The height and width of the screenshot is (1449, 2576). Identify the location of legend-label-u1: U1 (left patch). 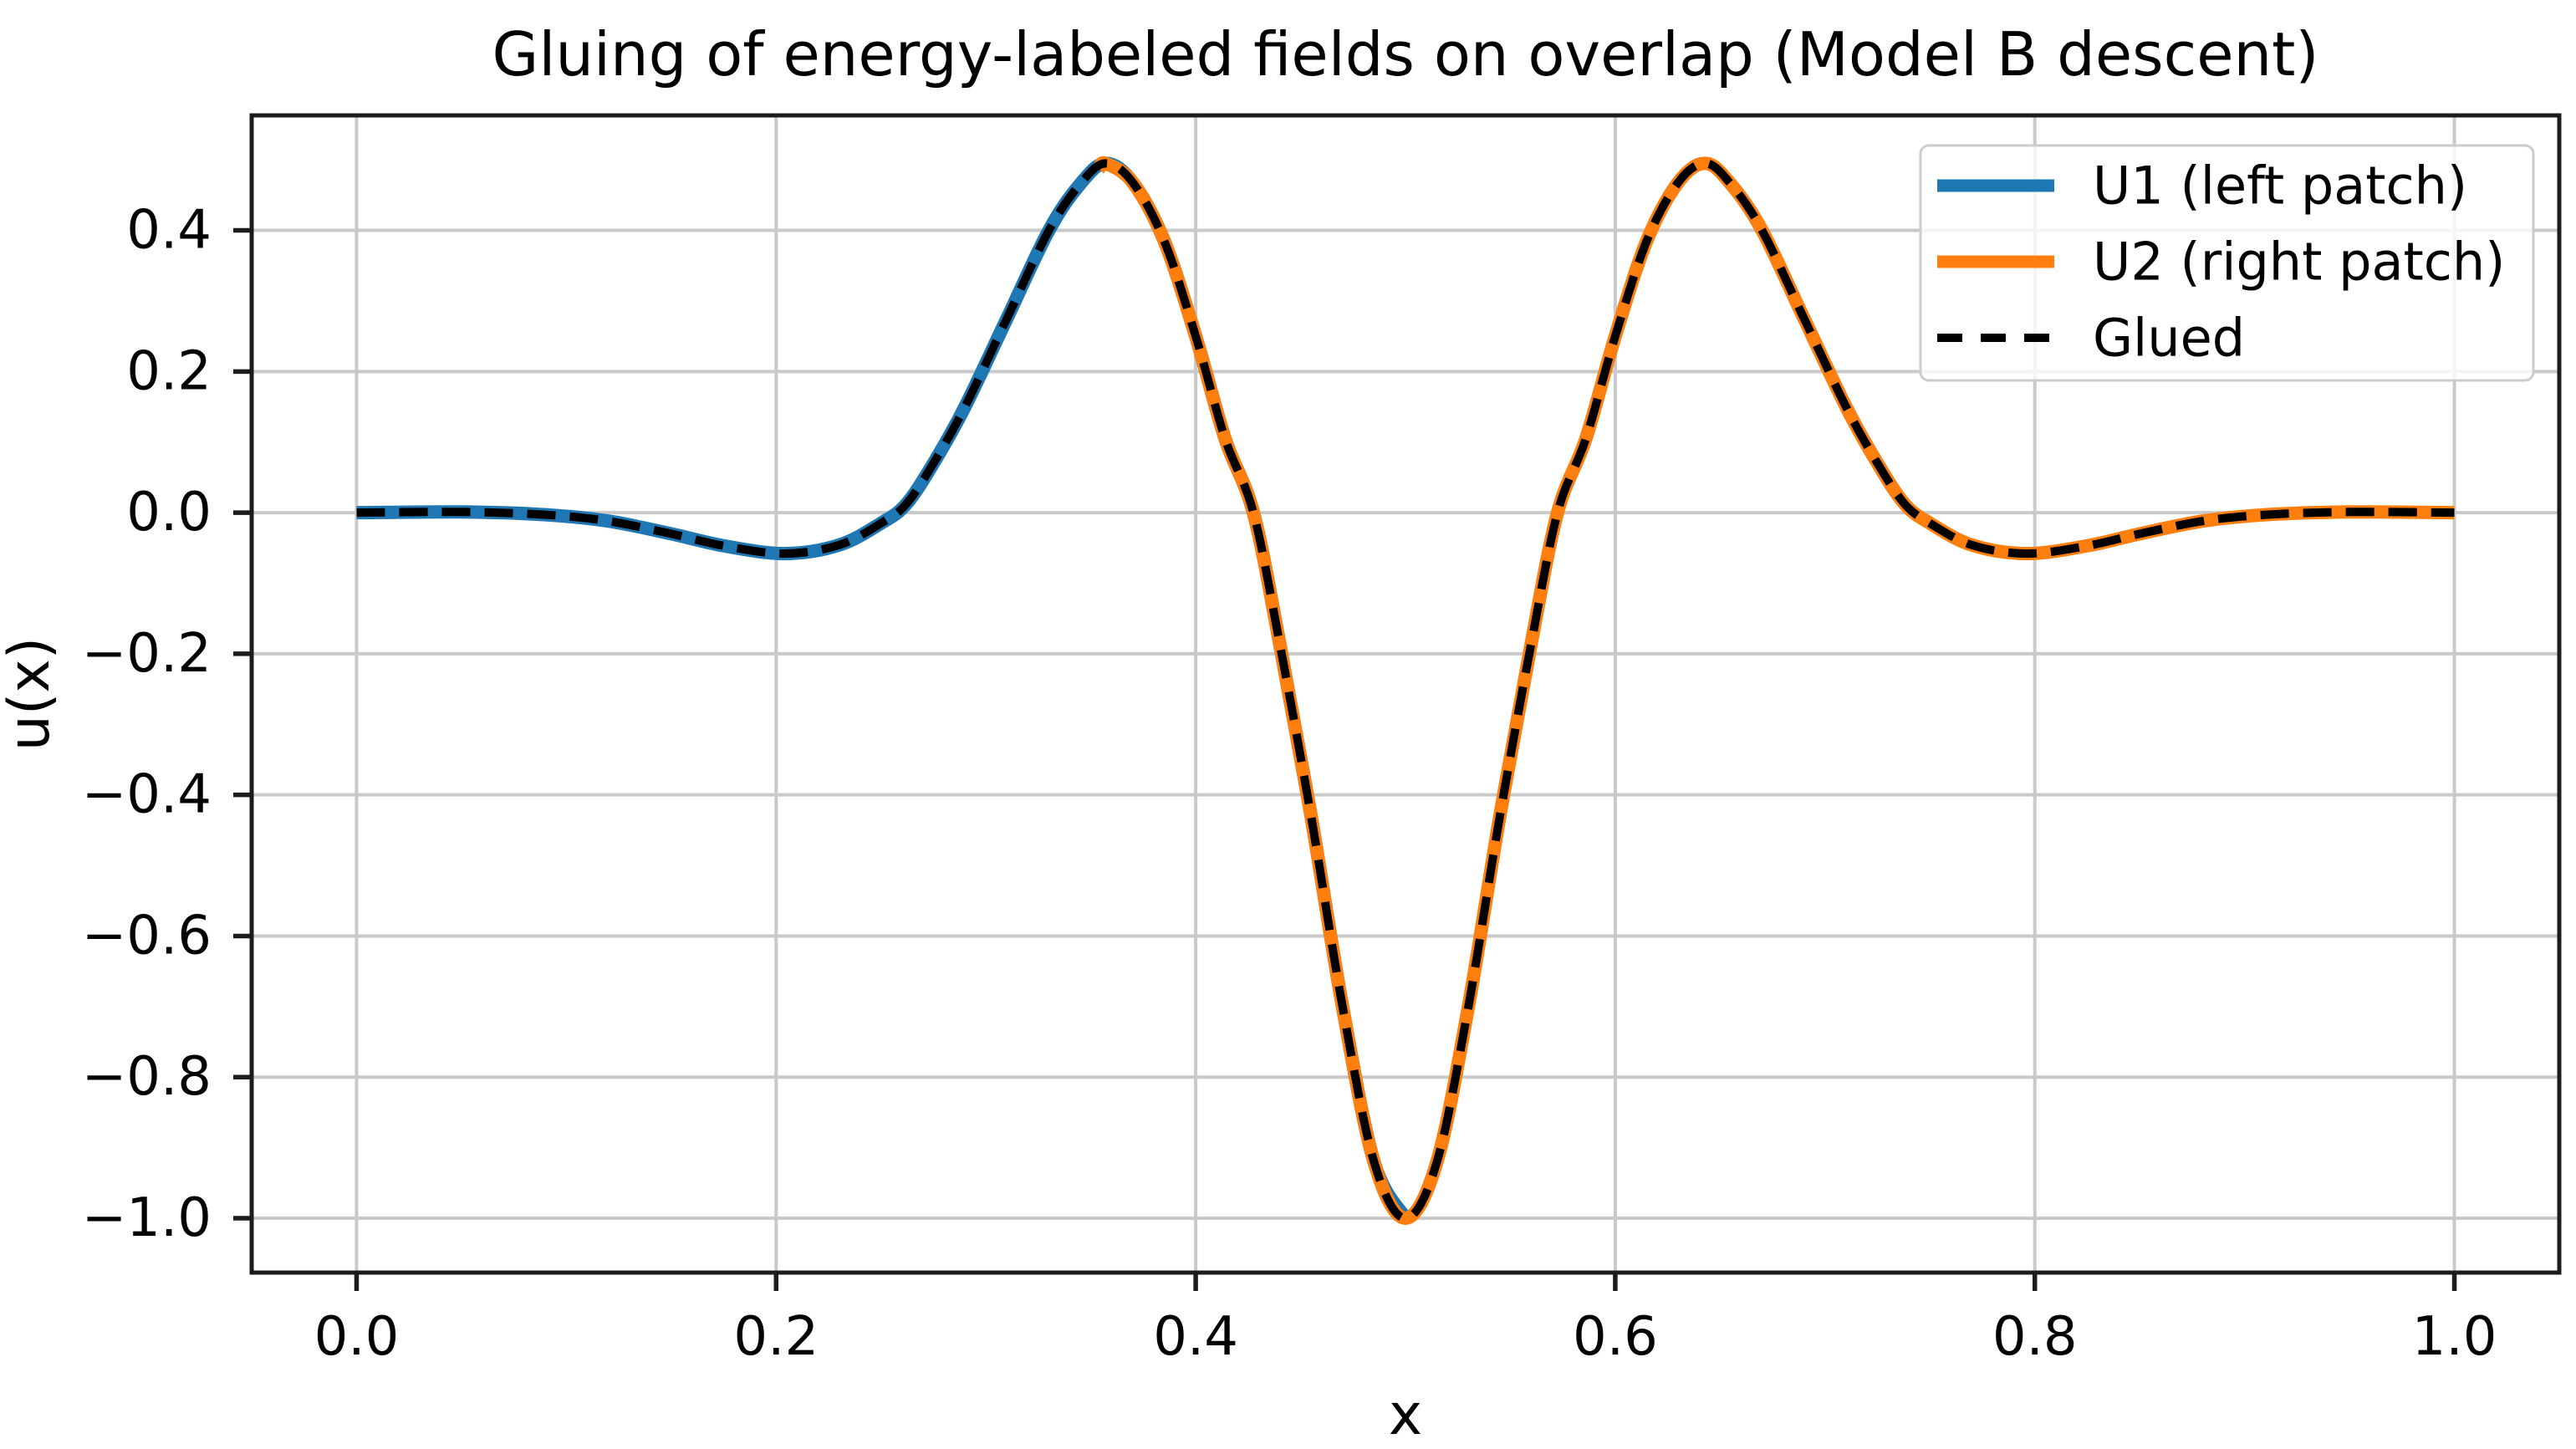
(2280, 186).